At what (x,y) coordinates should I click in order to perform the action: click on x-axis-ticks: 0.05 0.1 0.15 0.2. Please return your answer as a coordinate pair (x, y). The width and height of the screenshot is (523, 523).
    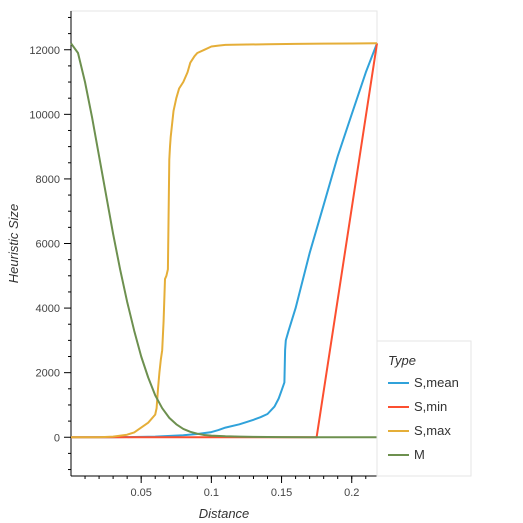
    Looking at the image, I should click on (225, 487).